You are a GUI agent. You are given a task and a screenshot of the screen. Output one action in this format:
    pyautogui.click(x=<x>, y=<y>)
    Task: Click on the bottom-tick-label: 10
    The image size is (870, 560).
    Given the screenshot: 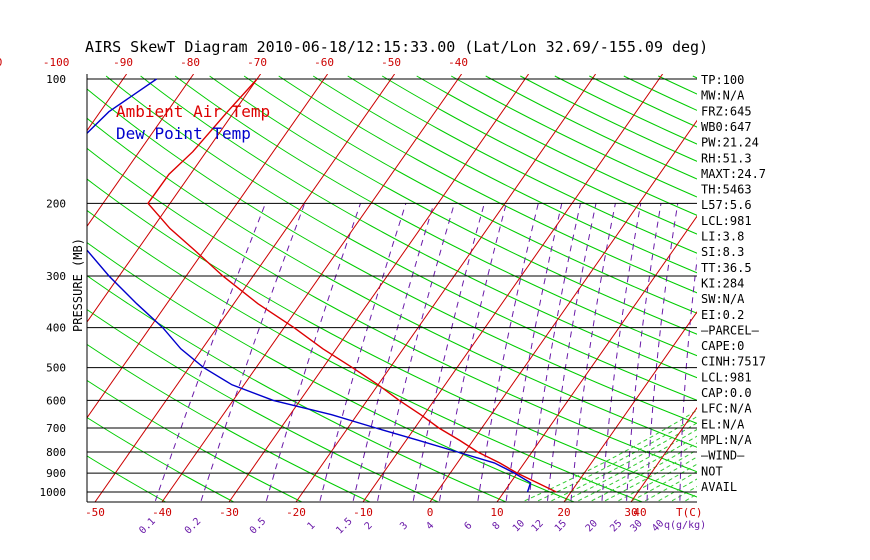 What is the action you would take?
    pyautogui.click(x=496, y=512)
    